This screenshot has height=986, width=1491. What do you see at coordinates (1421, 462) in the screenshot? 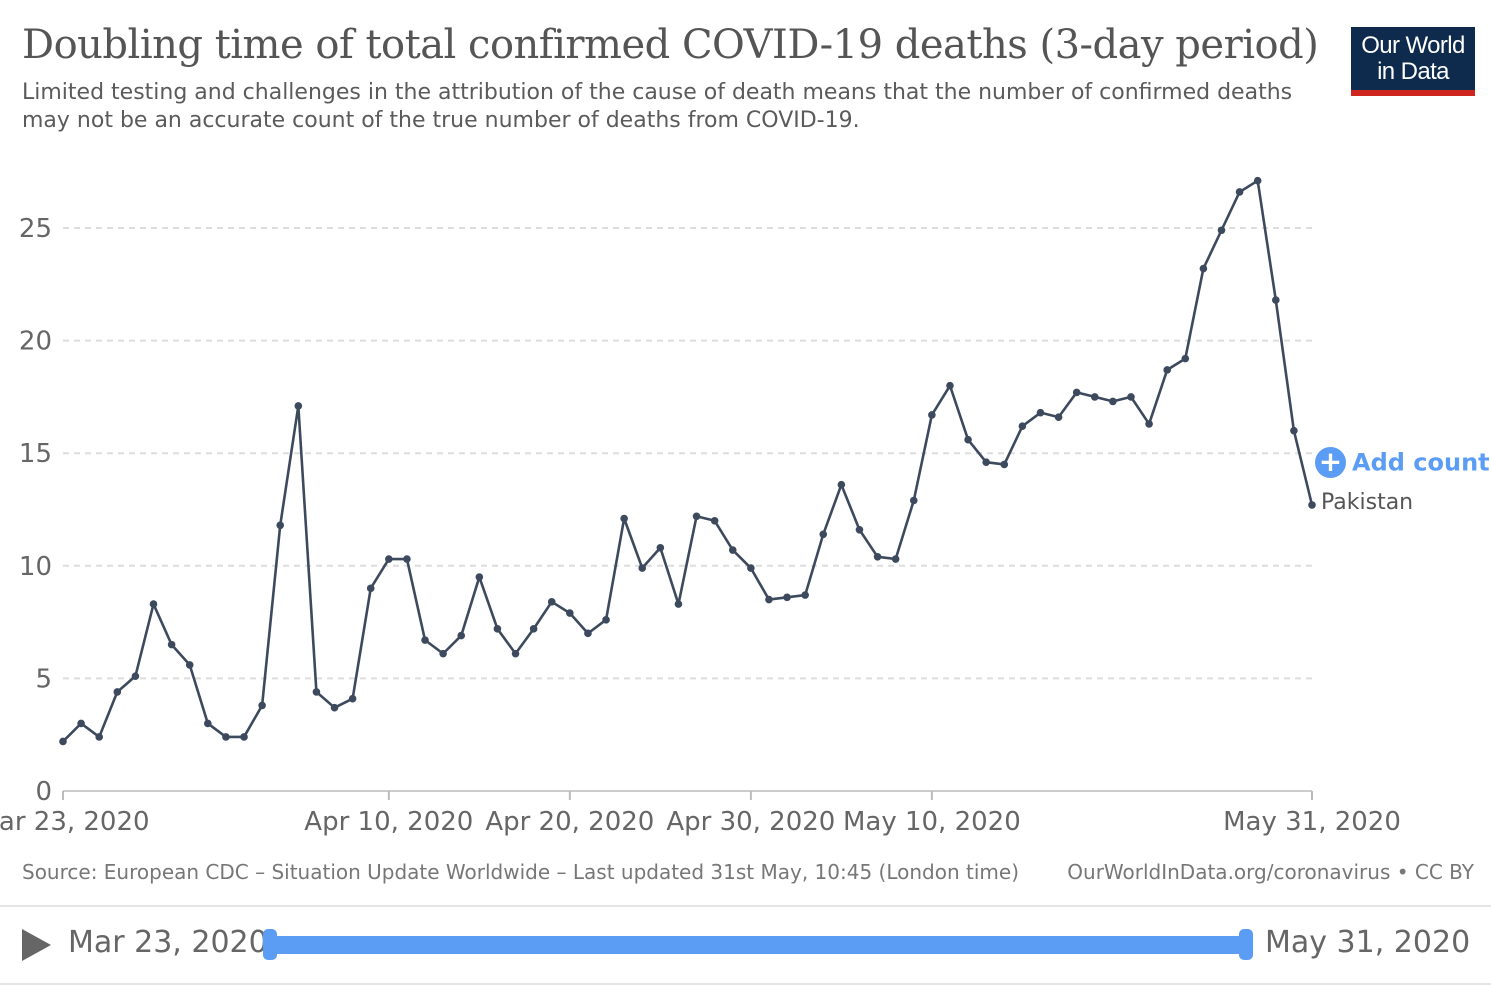
I see `add-country-label: Add country` at bounding box center [1421, 462].